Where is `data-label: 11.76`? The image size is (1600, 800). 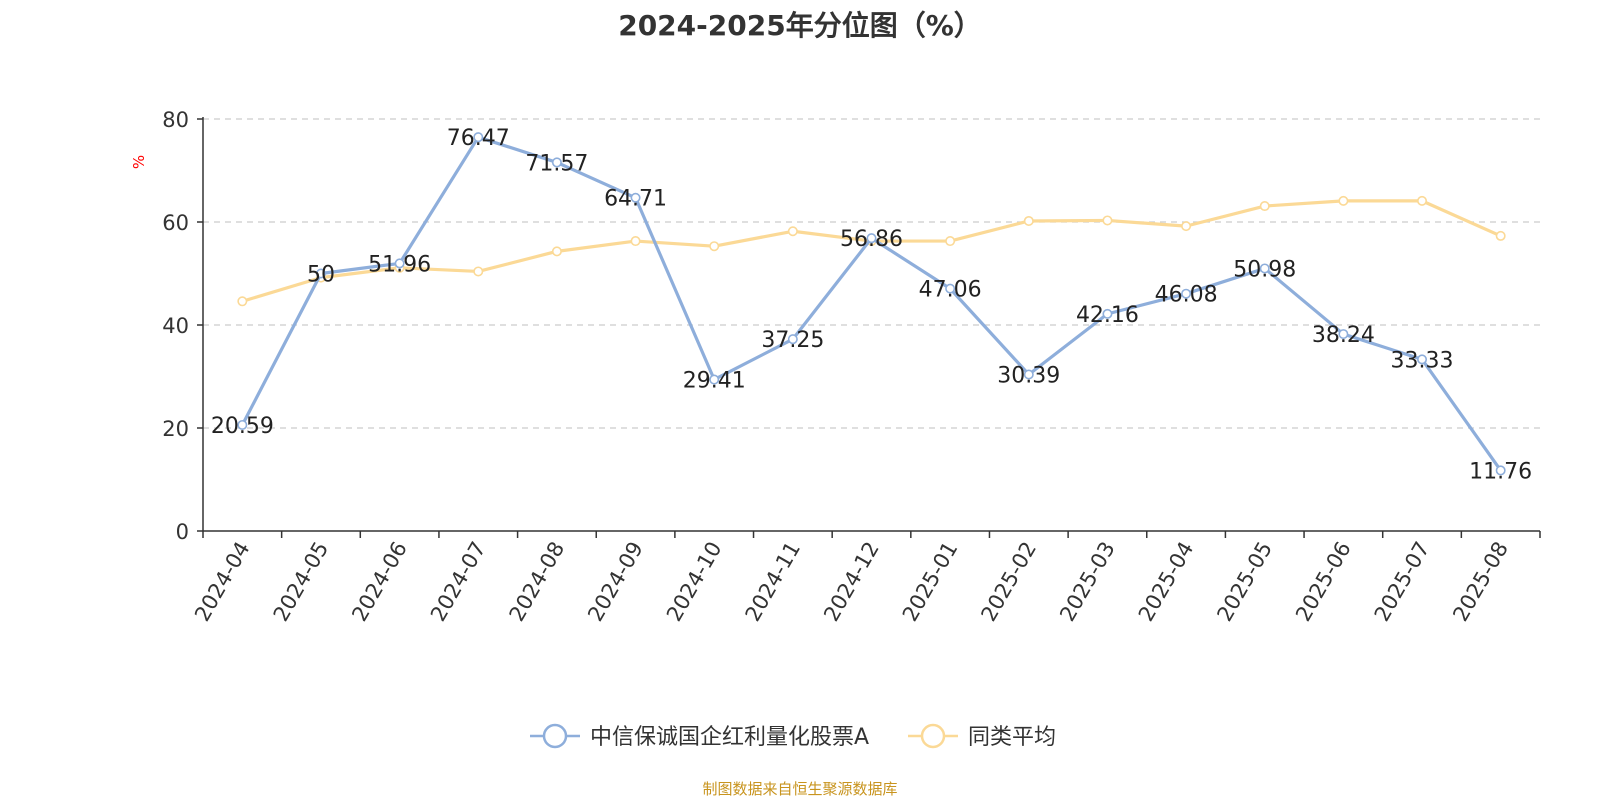
data-label: 11.76 is located at coordinates (1500, 471).